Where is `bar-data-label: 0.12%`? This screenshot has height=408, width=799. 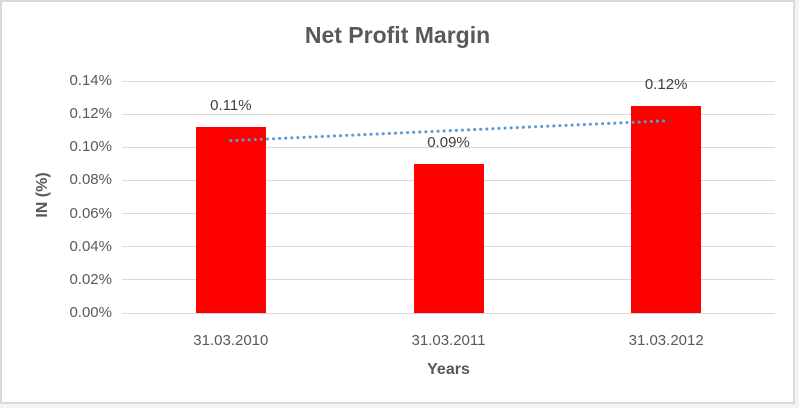
bar-data-label: 0.12% is located at coordinates (666, 84).